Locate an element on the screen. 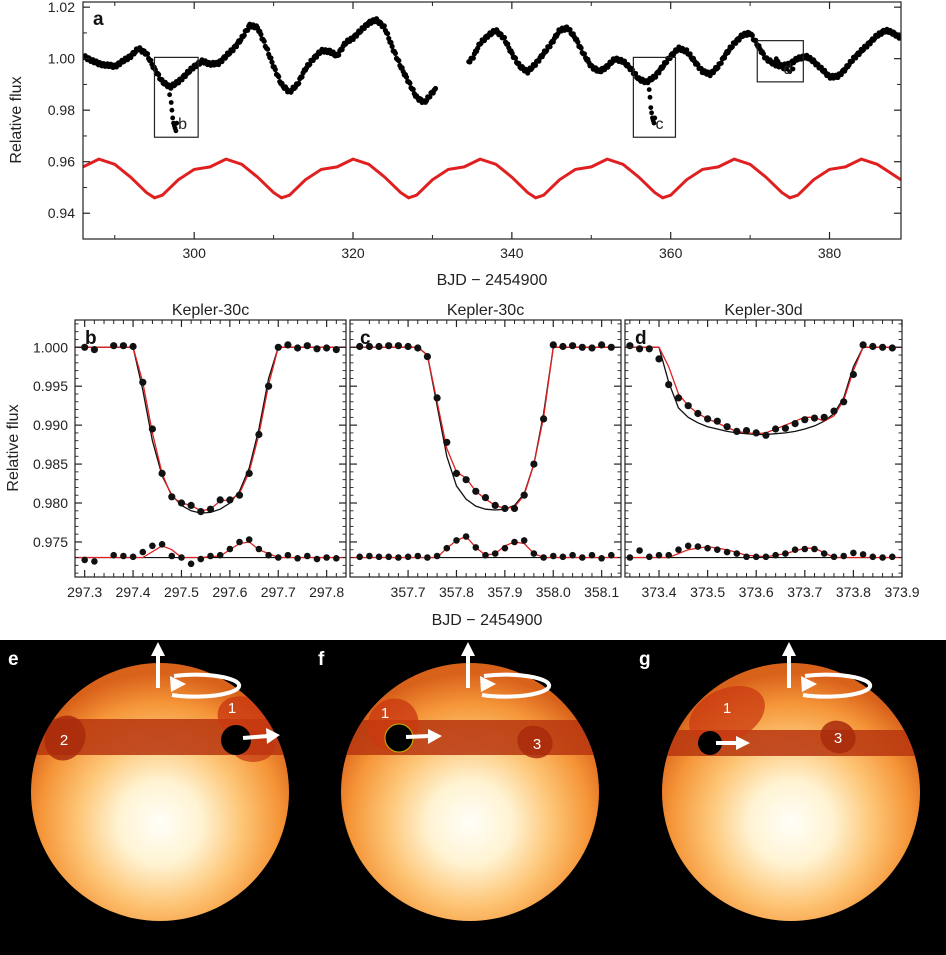 The width and height of the screenshot is (946, 955). x-tick-label: 320 is located at coordinates (353, 253).